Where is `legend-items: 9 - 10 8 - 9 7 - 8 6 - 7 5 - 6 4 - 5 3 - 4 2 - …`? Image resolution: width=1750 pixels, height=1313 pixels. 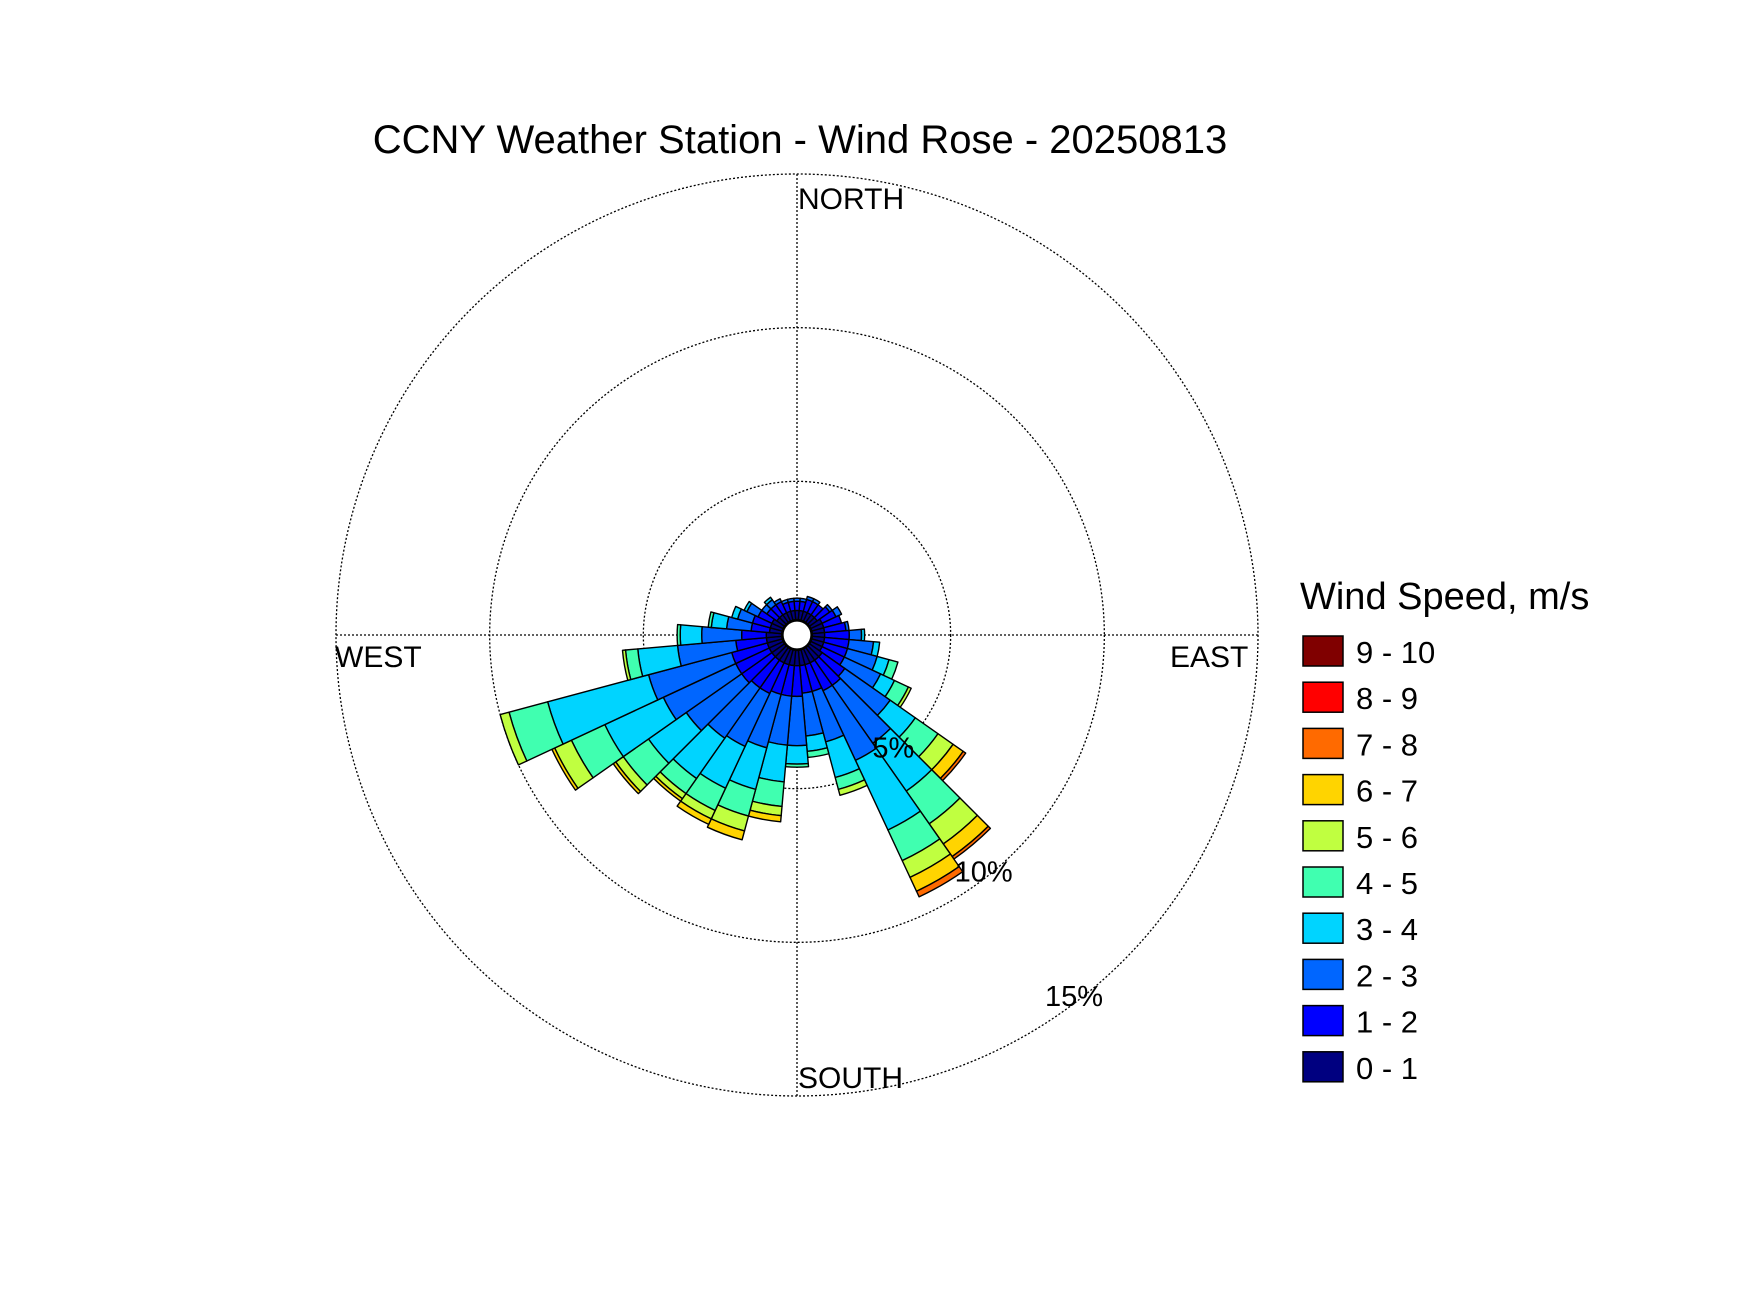 legend-items: 9 - 10 8 - 9 7 - 8 6 - 7 5 - 6 4 - 5 3 - 4 2 - … is located at coordinates (1368, 860).